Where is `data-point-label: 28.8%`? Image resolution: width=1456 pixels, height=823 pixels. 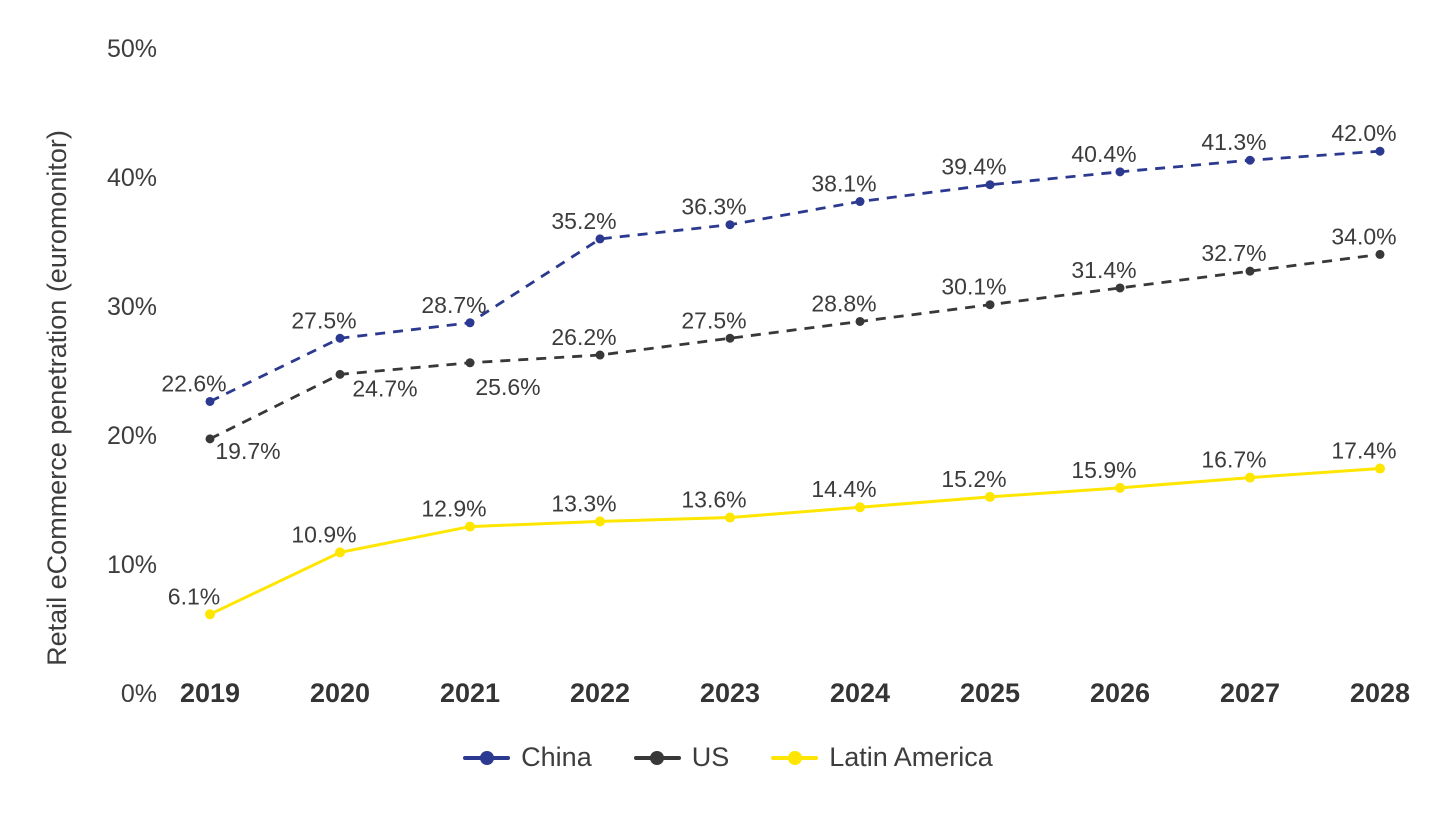
data-point-label: 28.8% is located at coordinates (843, 303).